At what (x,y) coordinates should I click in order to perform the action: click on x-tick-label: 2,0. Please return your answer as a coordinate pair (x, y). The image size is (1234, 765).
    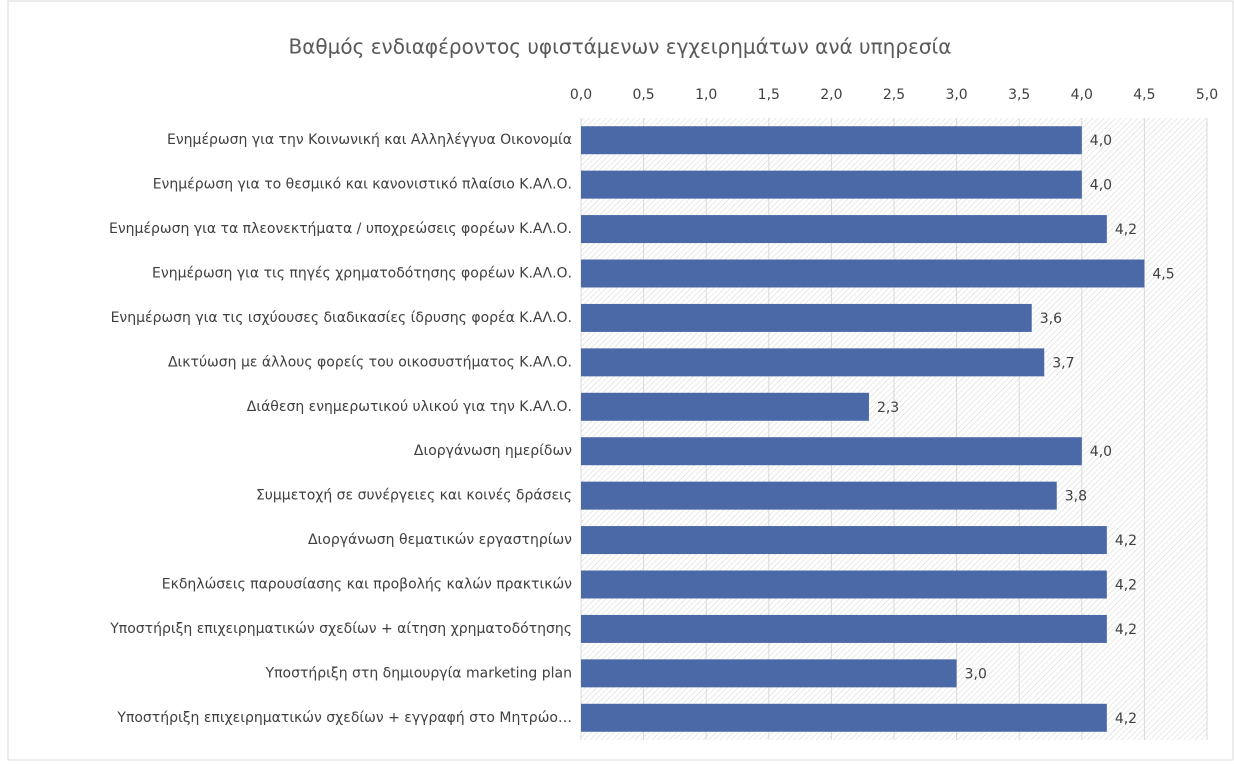
    Looking at the image, I should click on (831, 95).